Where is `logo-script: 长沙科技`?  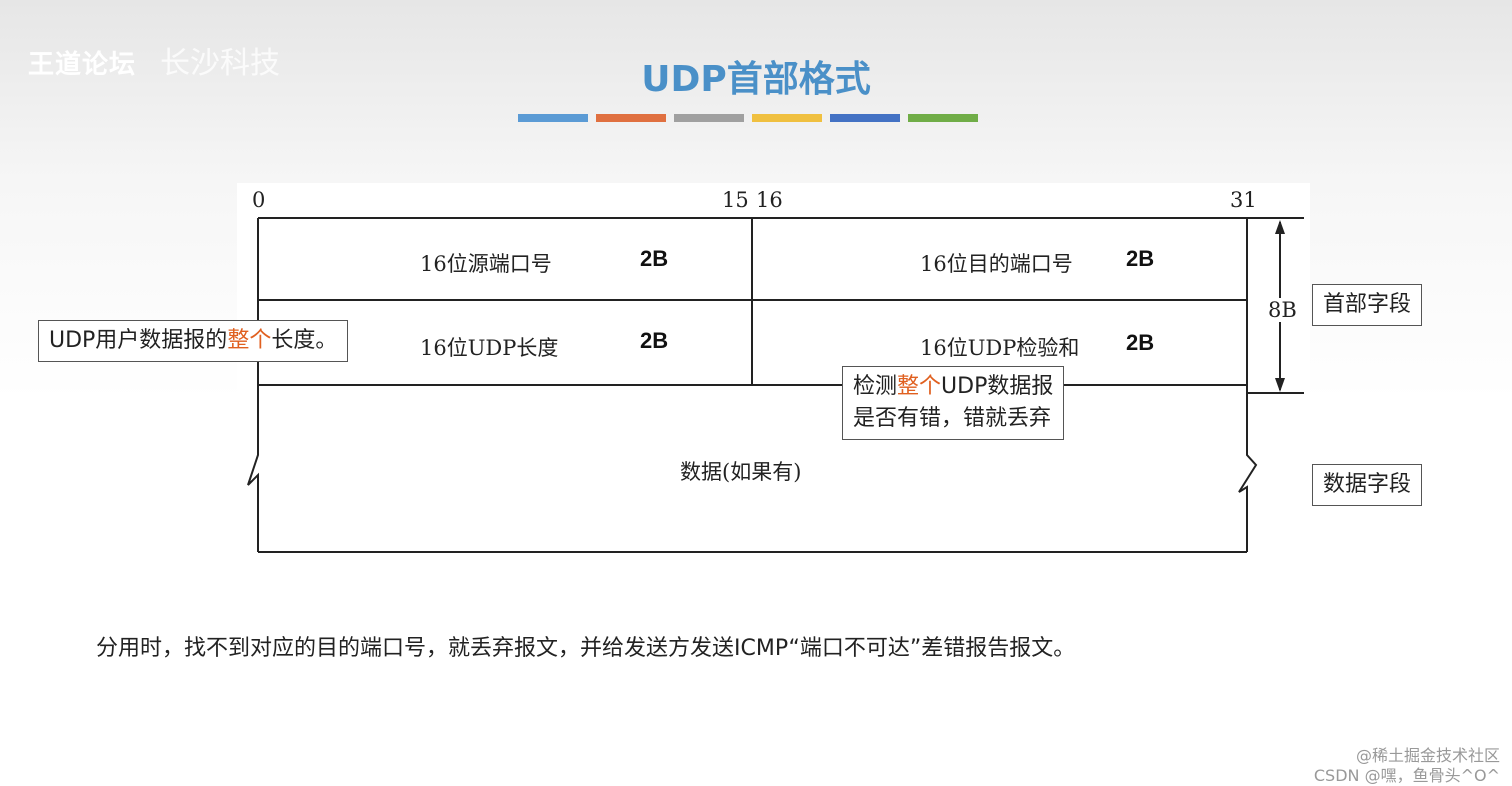 logo-script: 长沙科技 is located at coordinates (220, 63).